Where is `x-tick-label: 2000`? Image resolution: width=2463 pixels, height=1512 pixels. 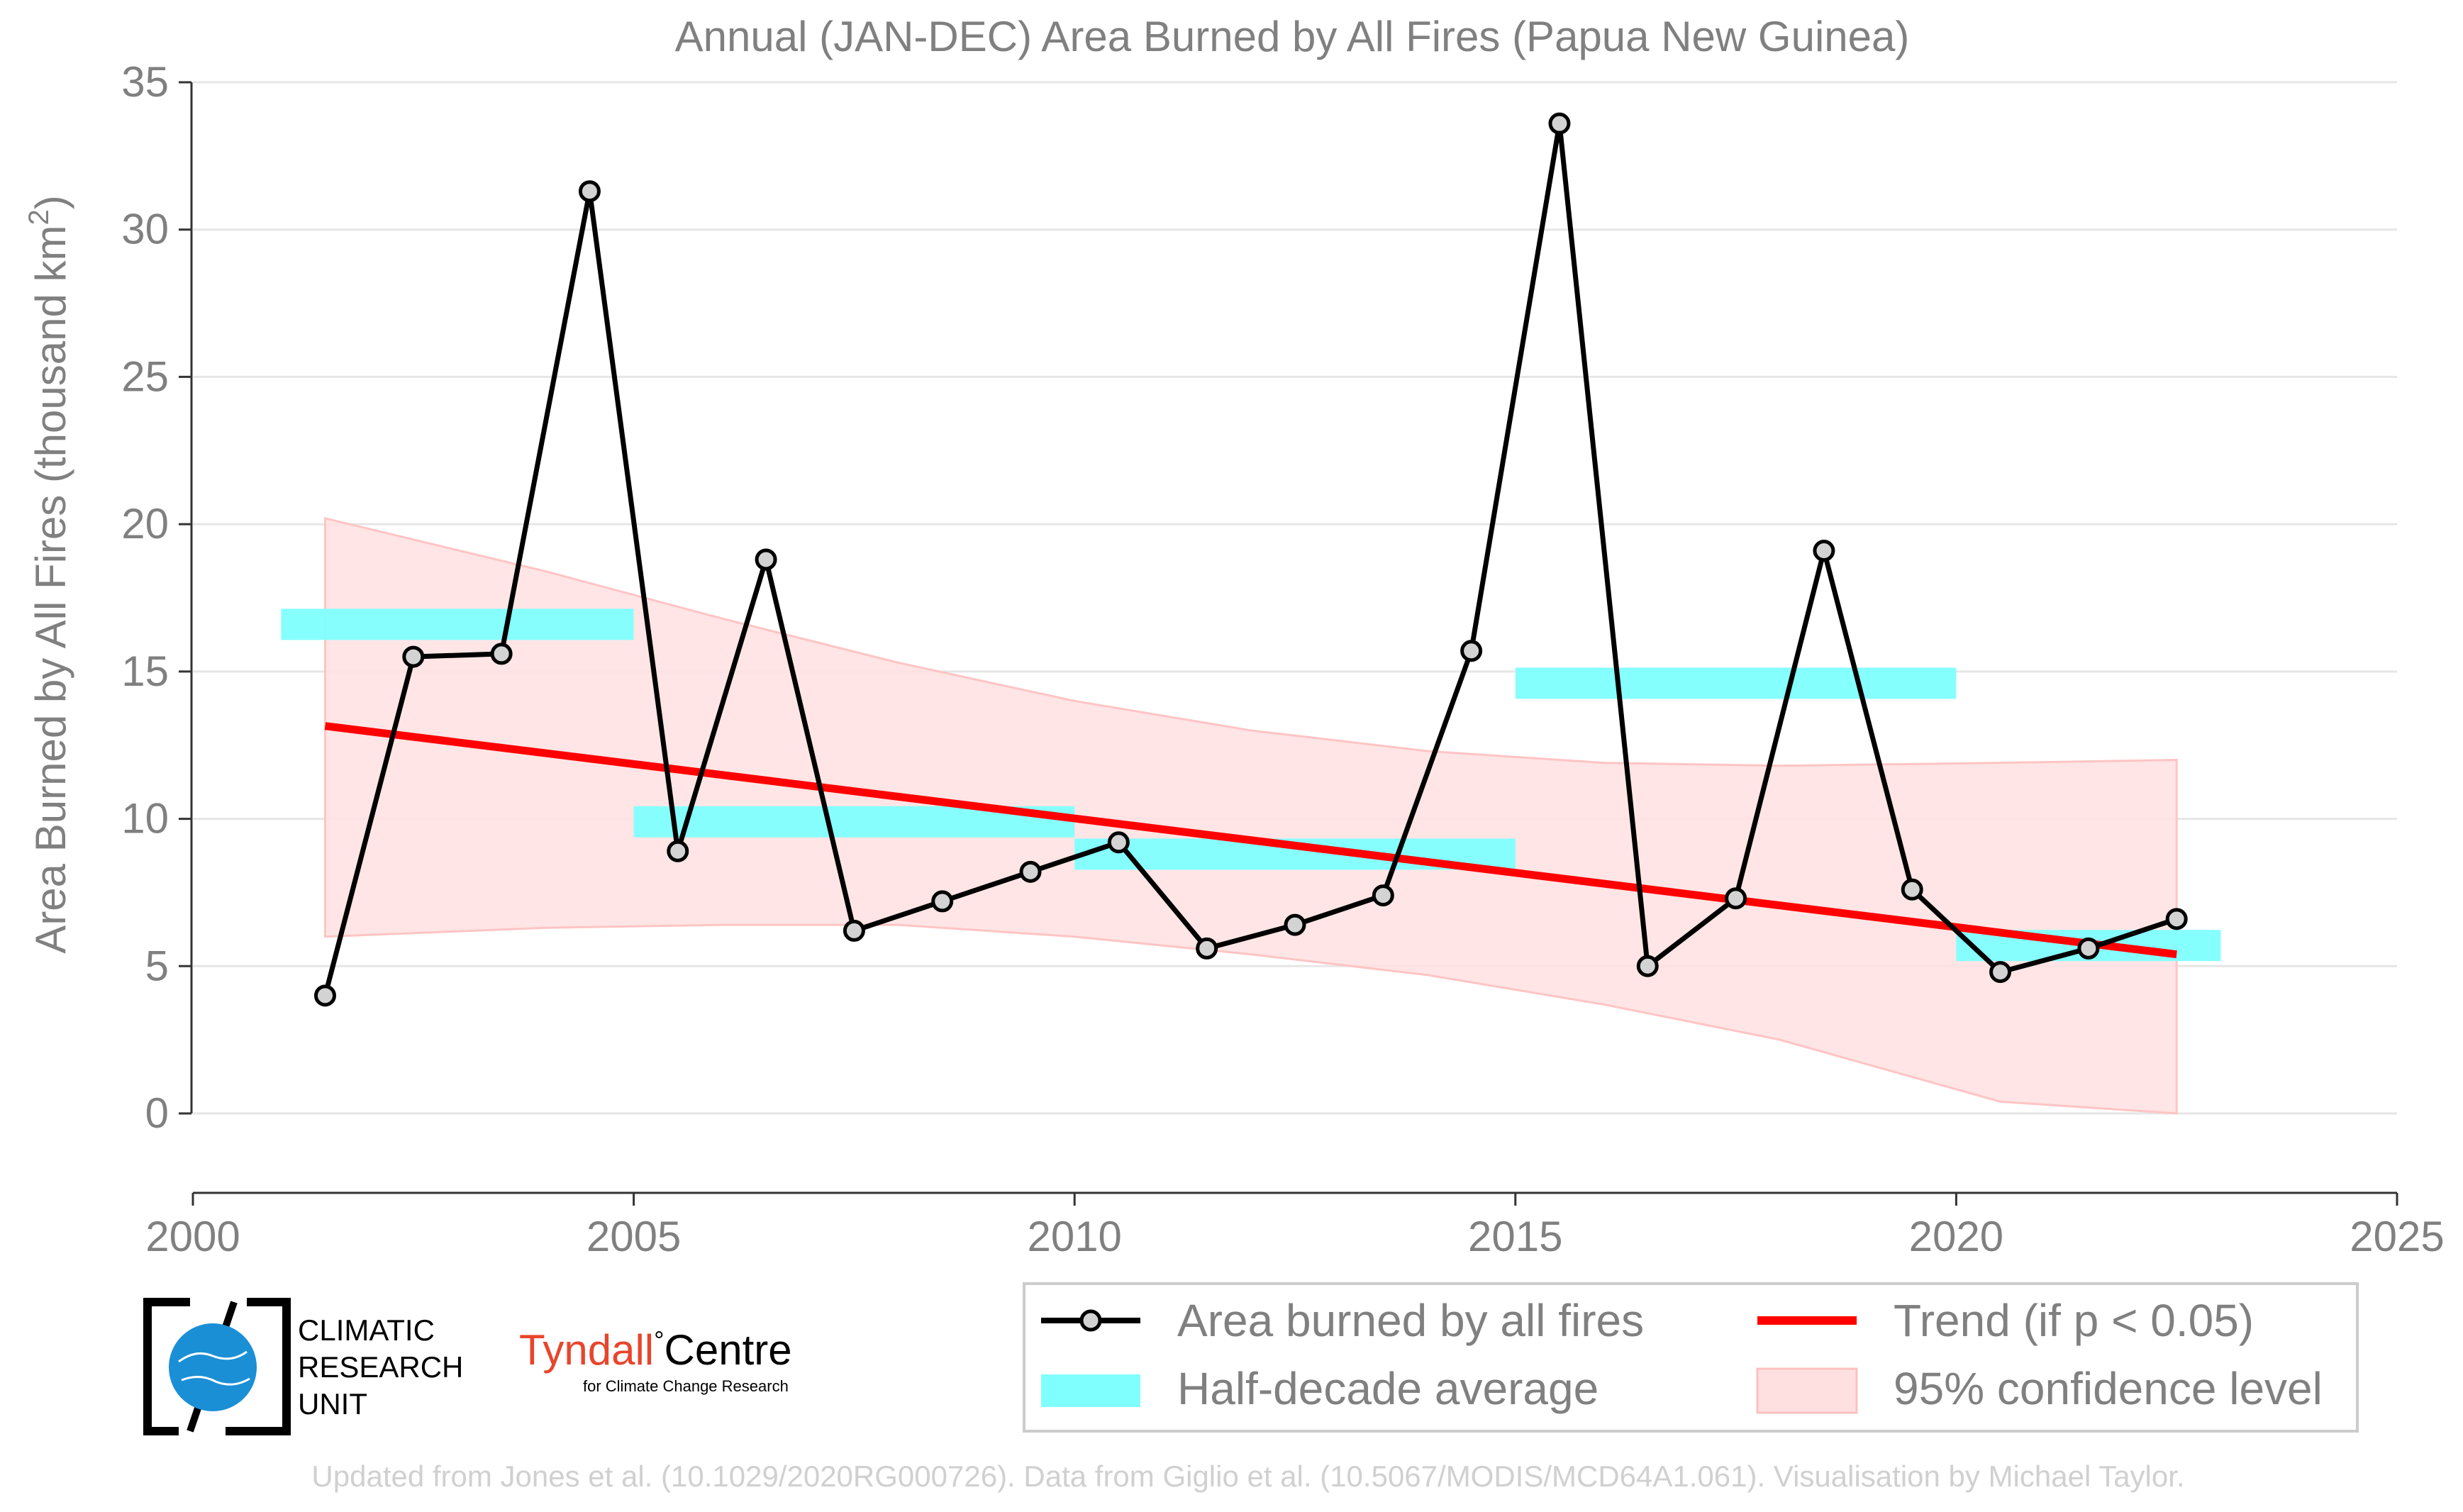
x-tick-label: 2000 is located at coordinates (192, 1236).